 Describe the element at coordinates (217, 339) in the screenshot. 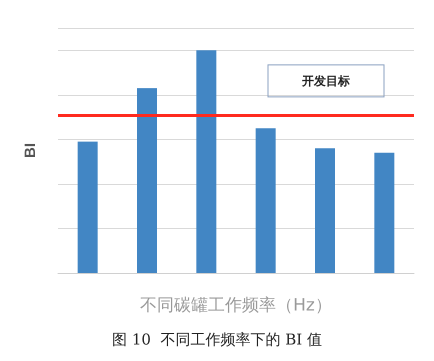

I see `caption: 图 10 不同工作频率下的 BI 值` at that location.